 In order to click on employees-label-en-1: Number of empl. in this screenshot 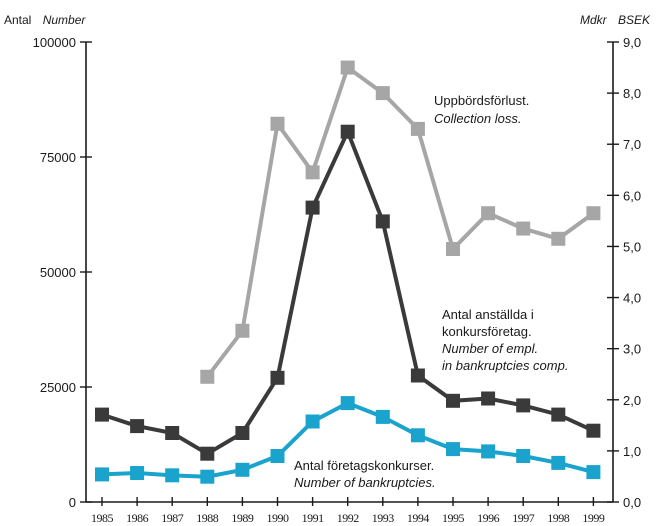, I will do `click(490, 348)`.